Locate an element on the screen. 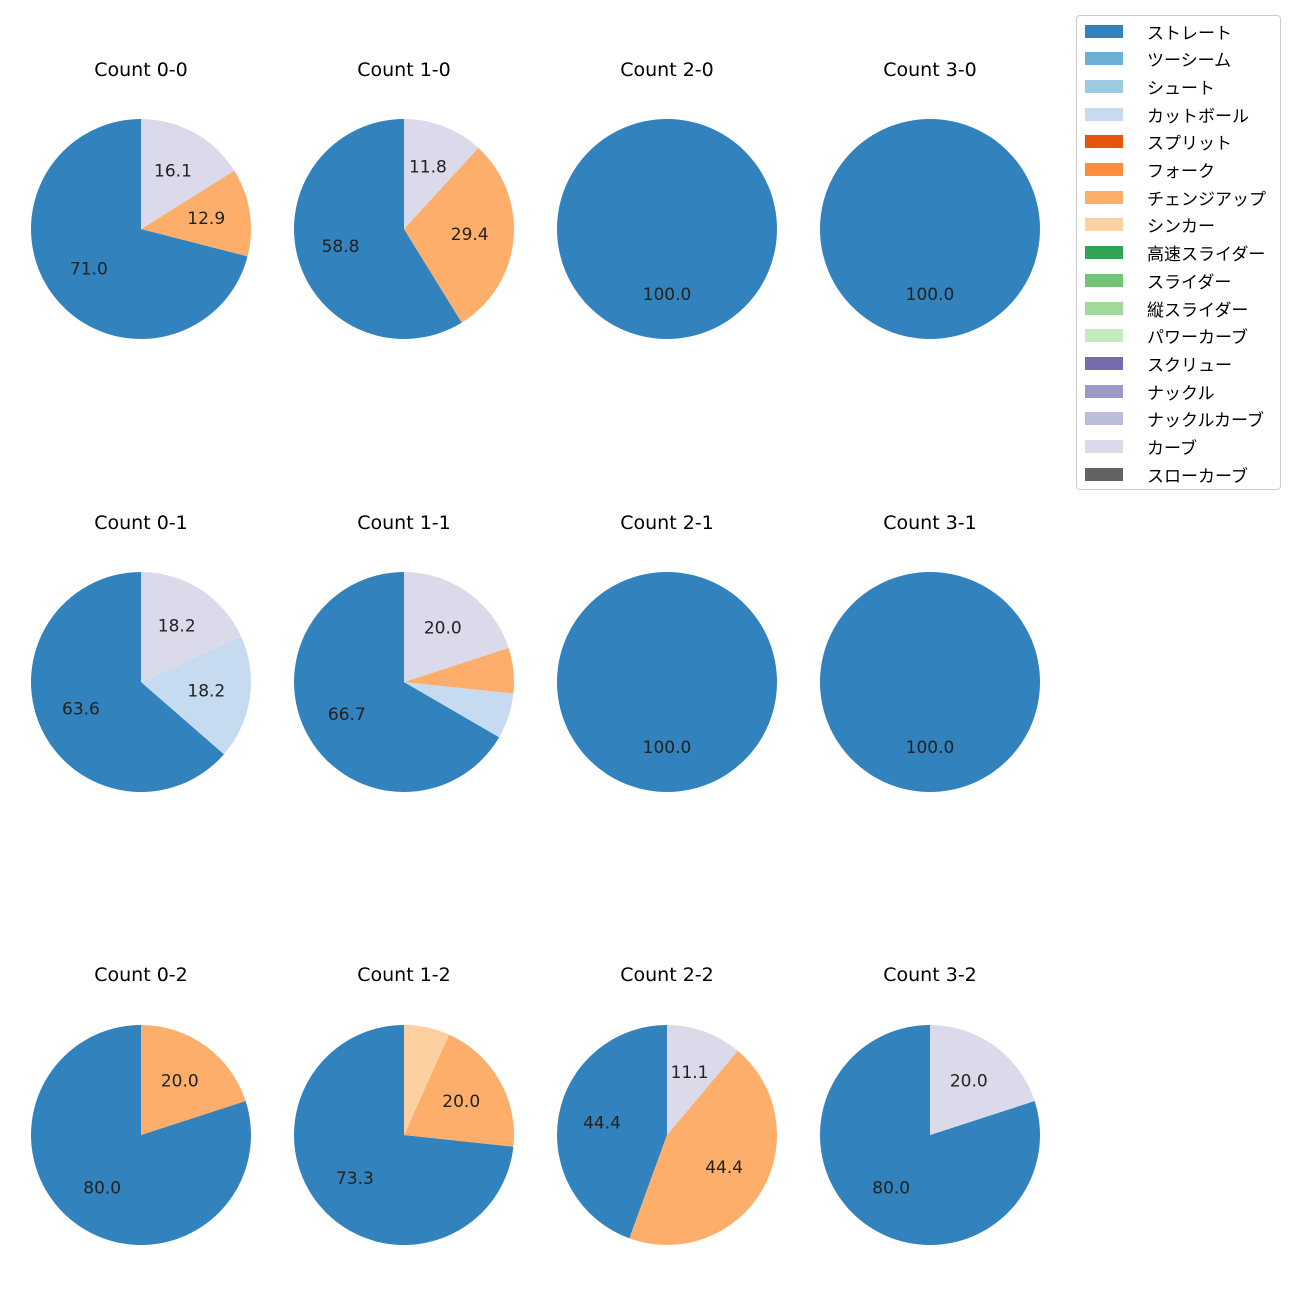  legend-label: フォーク is located at coordinates (1181, 172).